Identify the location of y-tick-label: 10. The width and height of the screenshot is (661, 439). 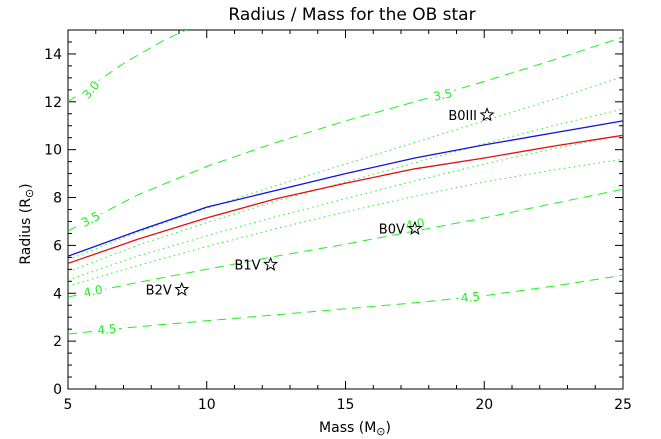
(53, 151).